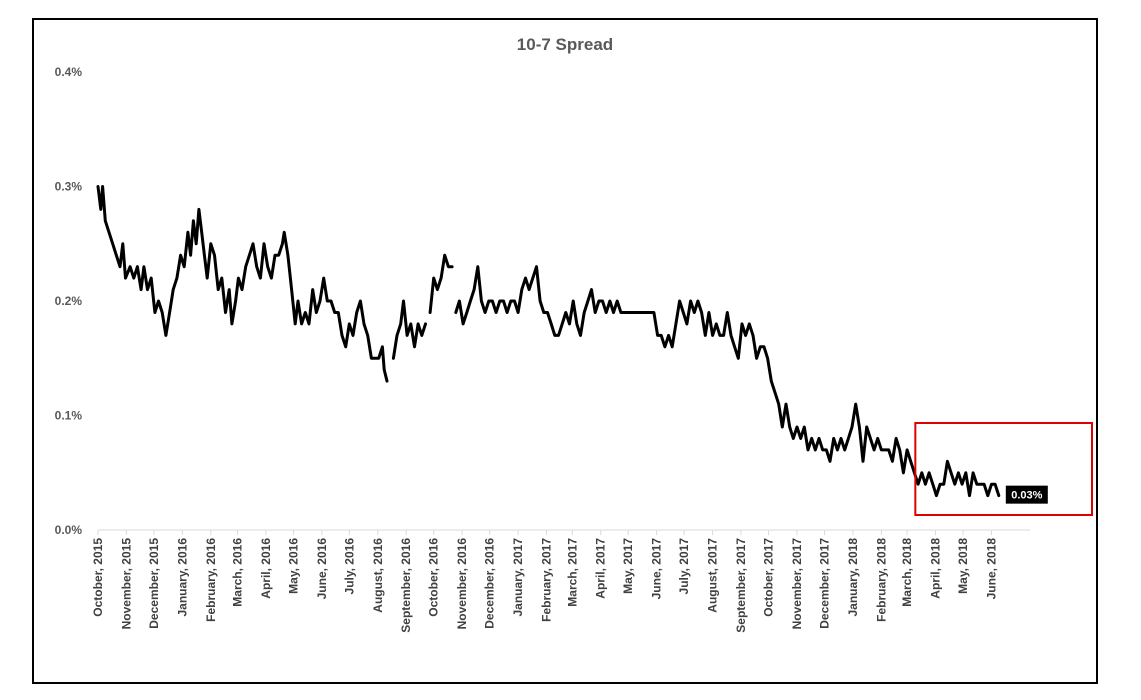 The width and height of the screenshot is (1141, 700). What do you see at coordinates (293, 566) in the screenshot?
I see `x-tick-label: May, 2016` at bounding box center [293, 566].